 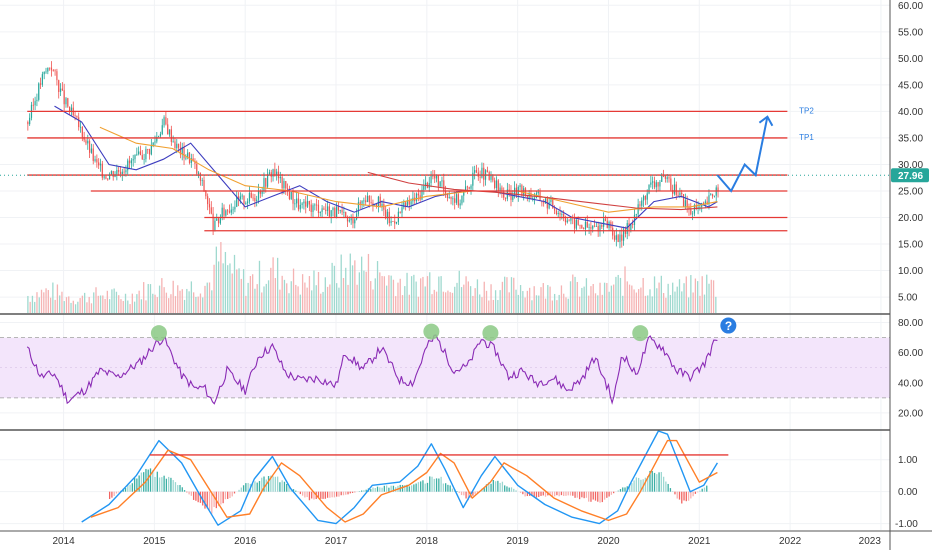 I want to click on rsi-y-tick-2: 60.00, so click(x=910, y=353).